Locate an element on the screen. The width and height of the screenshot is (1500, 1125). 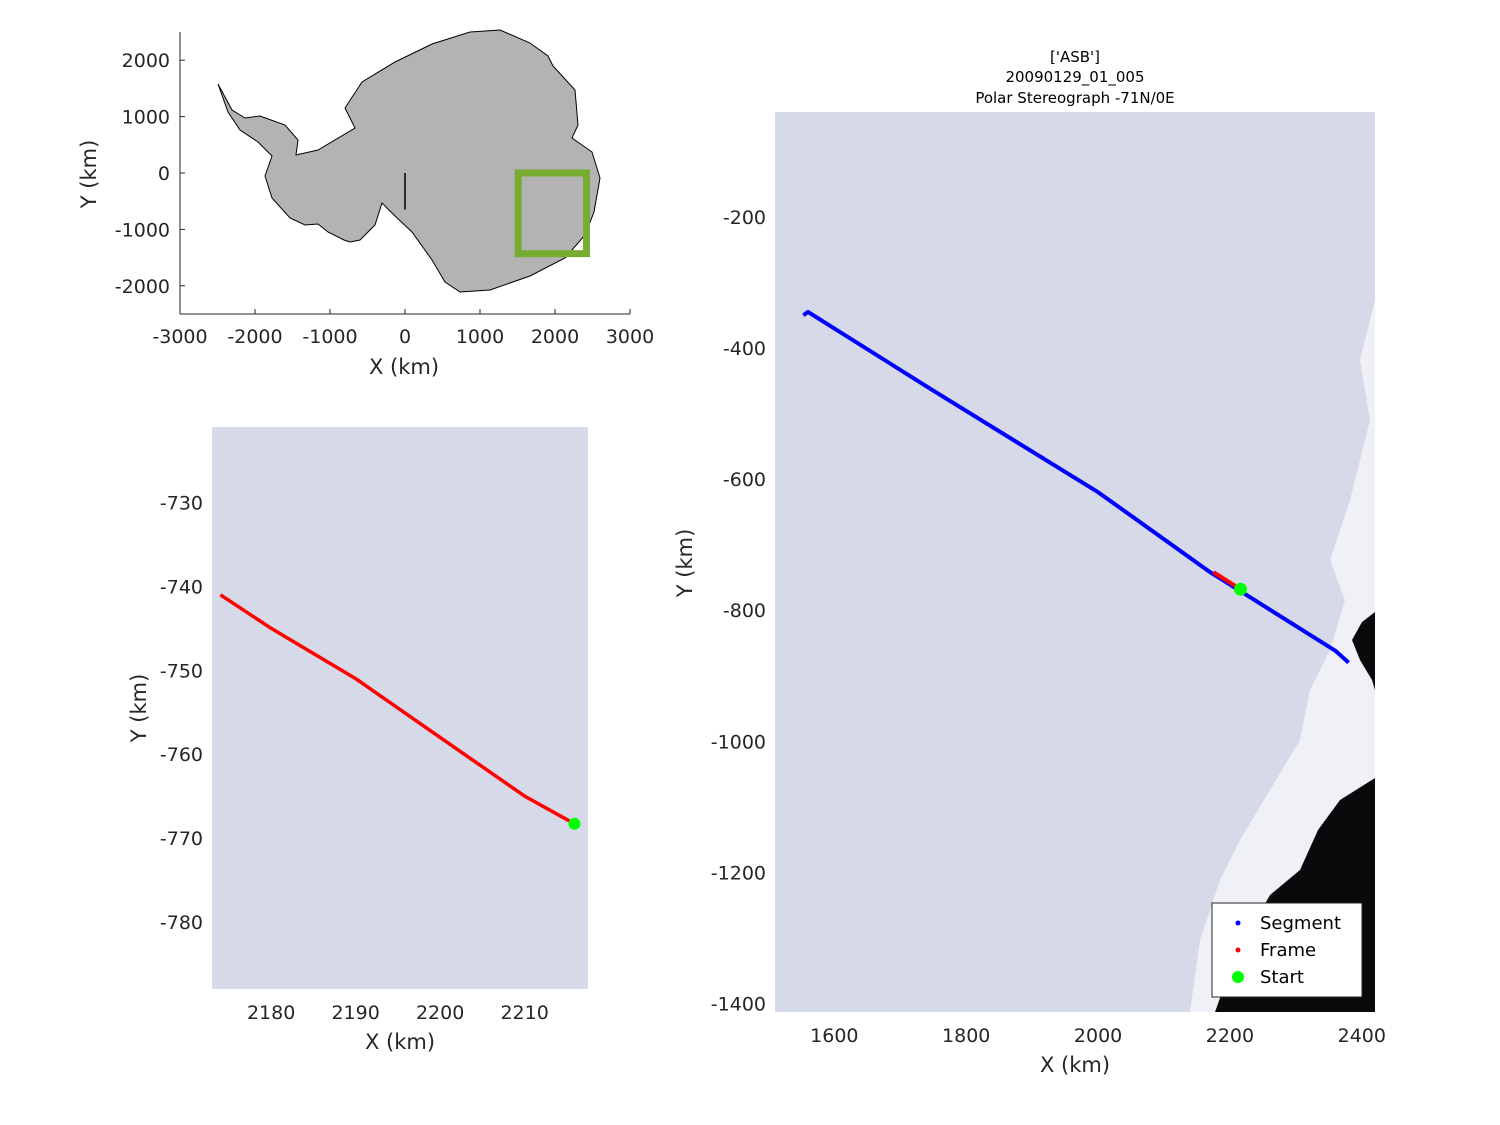
overview-y-tick-label: 1000 is located at coordinates (146, 118).